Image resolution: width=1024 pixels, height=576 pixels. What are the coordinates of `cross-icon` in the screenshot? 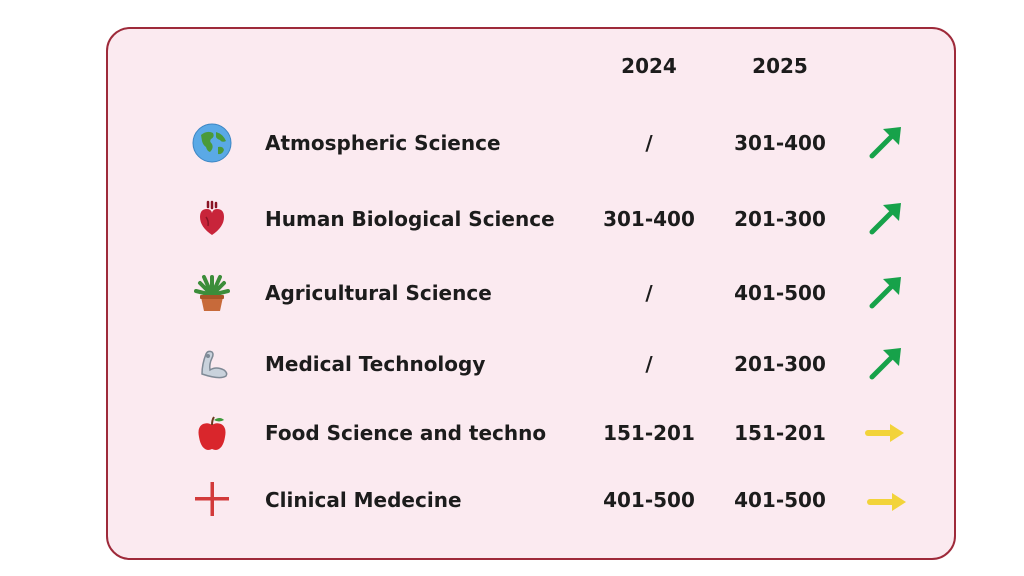 It's located at (212, 500).